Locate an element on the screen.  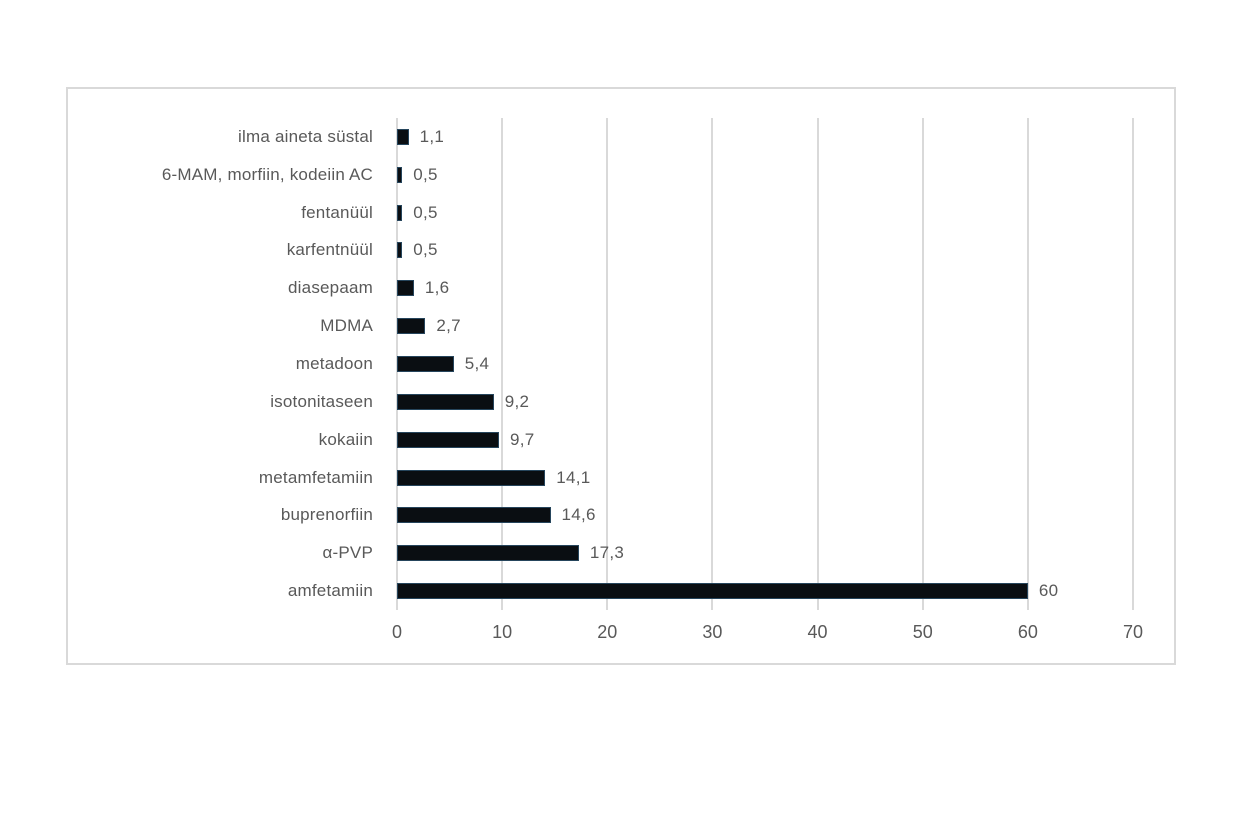
value-label: 14,1 is located at coordinates (573, 477).